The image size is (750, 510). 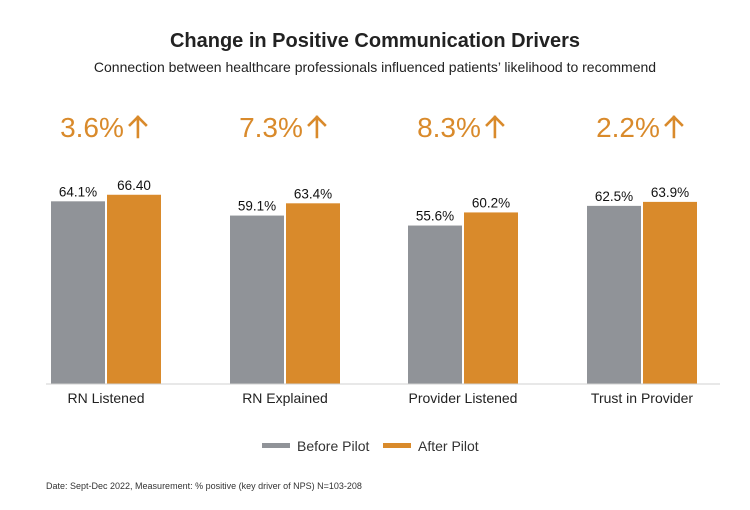 I want to click on category-label-trust-in-provider: Trust in Provider, so click(x=642, y=398).